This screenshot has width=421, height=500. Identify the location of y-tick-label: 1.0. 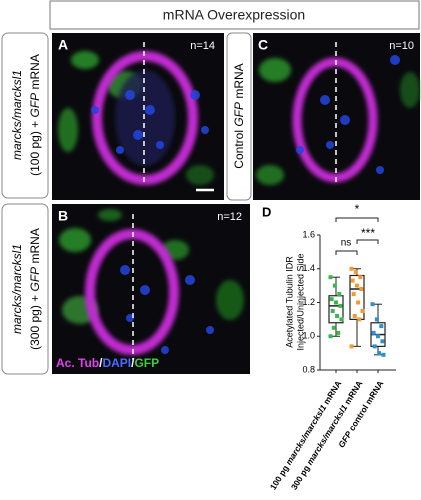
(308, 336).